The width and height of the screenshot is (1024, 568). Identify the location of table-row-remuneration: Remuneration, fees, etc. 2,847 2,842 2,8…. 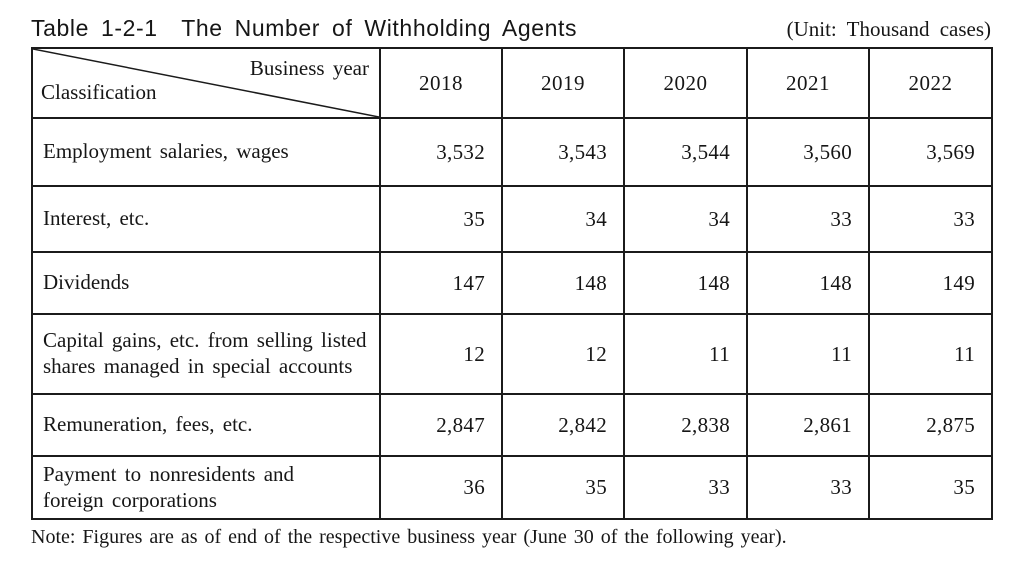
(512, 425).